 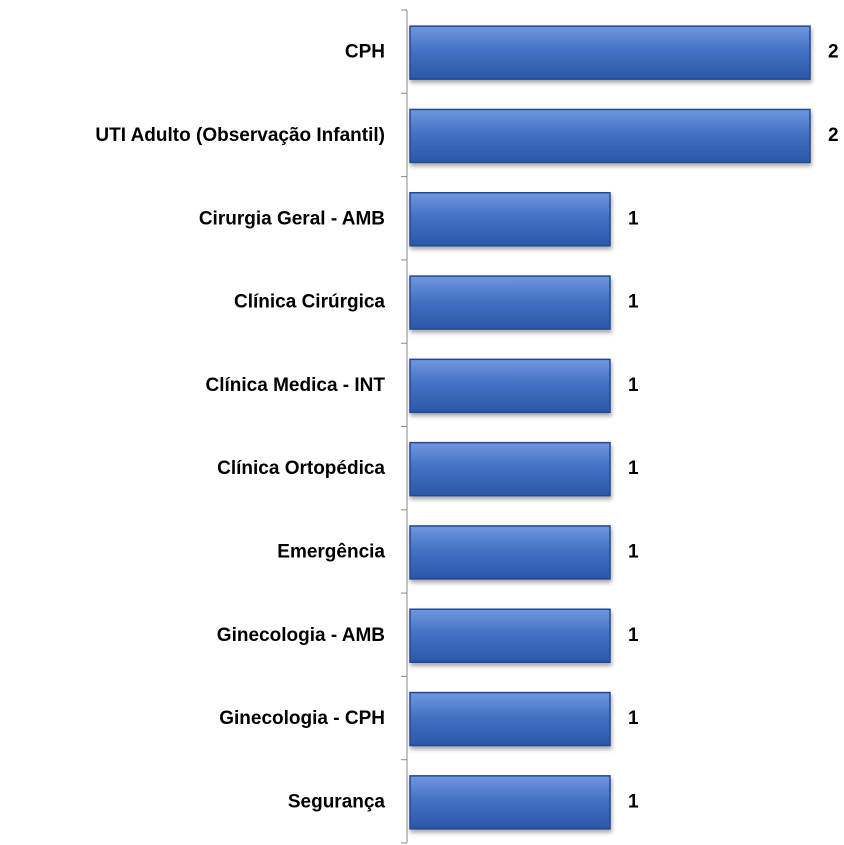 I want to click on category-label: Ginecologia - AMB, so click(x=301, y=635).